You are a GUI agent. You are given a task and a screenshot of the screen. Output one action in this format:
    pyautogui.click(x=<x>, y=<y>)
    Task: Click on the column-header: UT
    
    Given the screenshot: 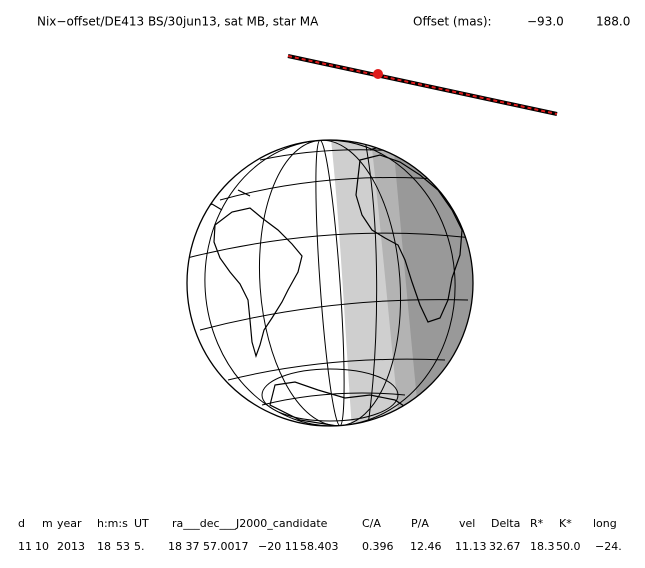 What is the action you would take?
    pyautogui.click(x=141, y=523)
    